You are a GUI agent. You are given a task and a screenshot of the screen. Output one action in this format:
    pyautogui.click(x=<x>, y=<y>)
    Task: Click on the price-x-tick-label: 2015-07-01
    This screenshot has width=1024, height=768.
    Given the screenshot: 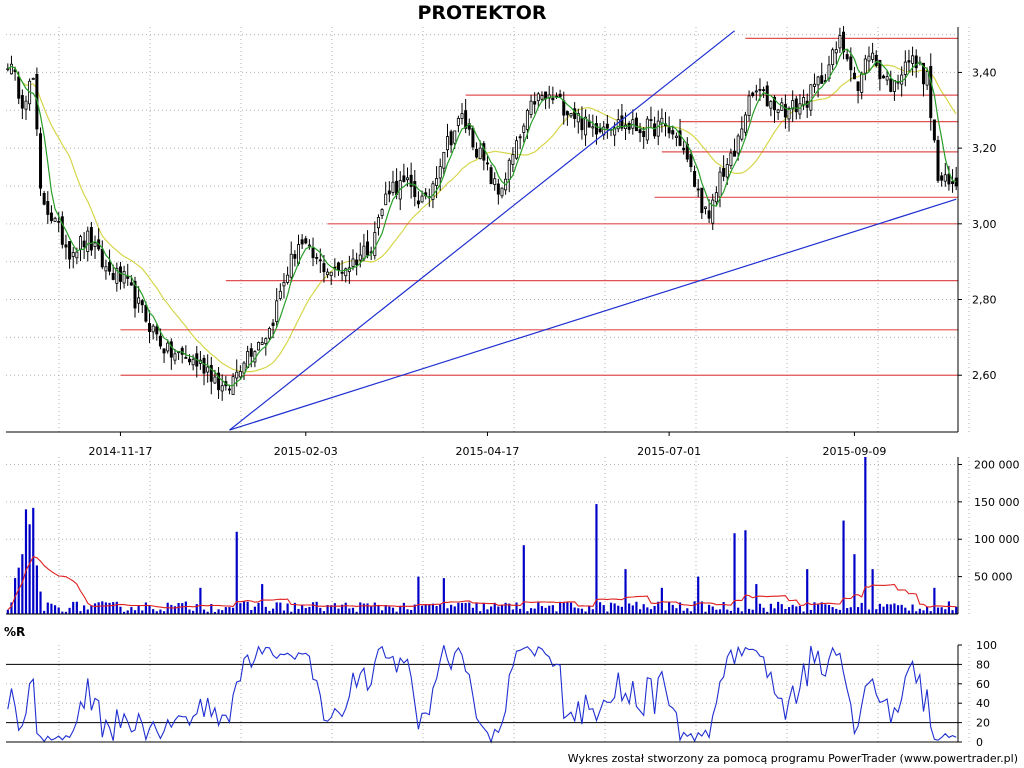 What is the action you would take?
    pyautogui.click(x=669, y=451)
    